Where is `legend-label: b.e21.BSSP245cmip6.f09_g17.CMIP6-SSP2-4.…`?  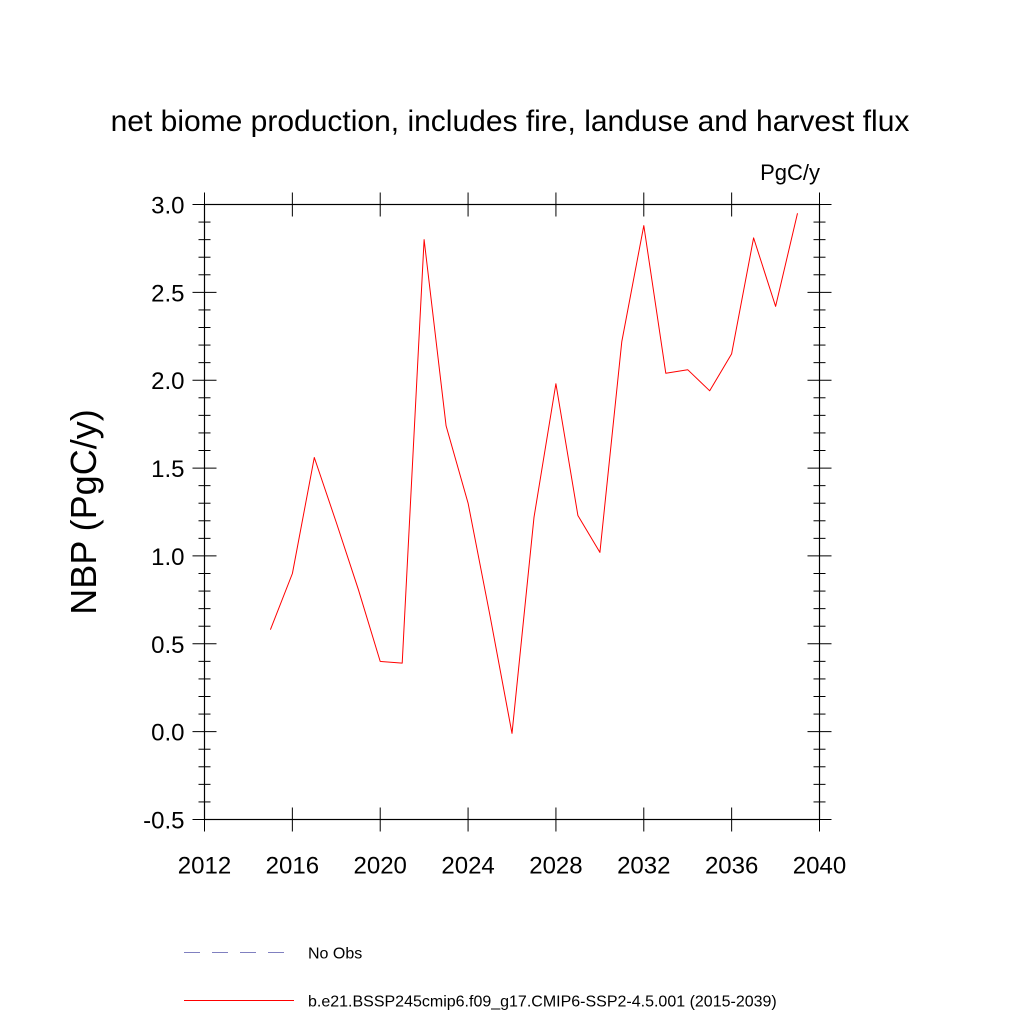 legend-label: b.e21.BSSP245cmip6.f09_g17.CMIP6-SSP2-4.… is located at coordinates (542, 1002).